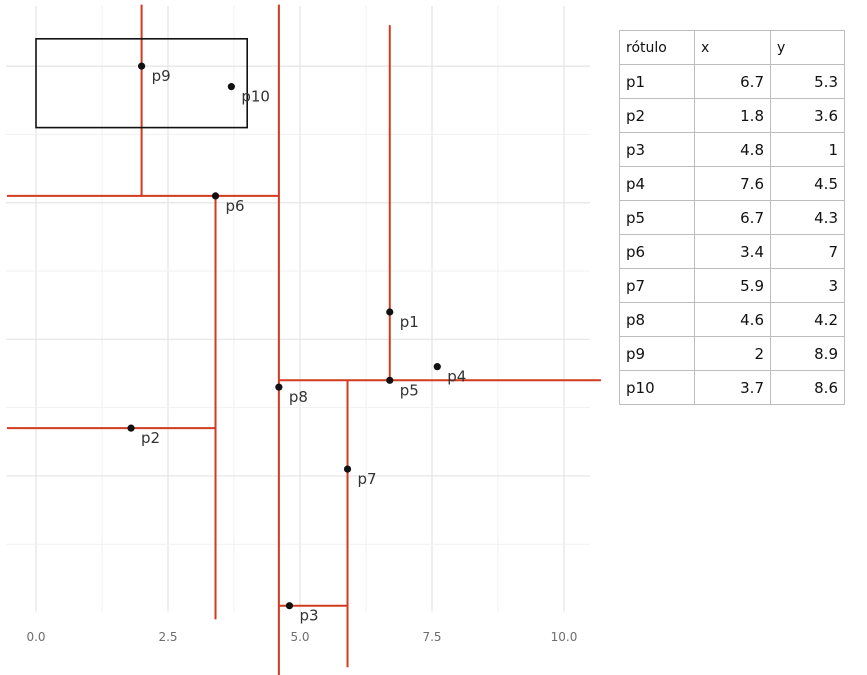  Describe the element at coordinates (807, 387) in the screenshot. I see `cell-y: 8.6` at that location.